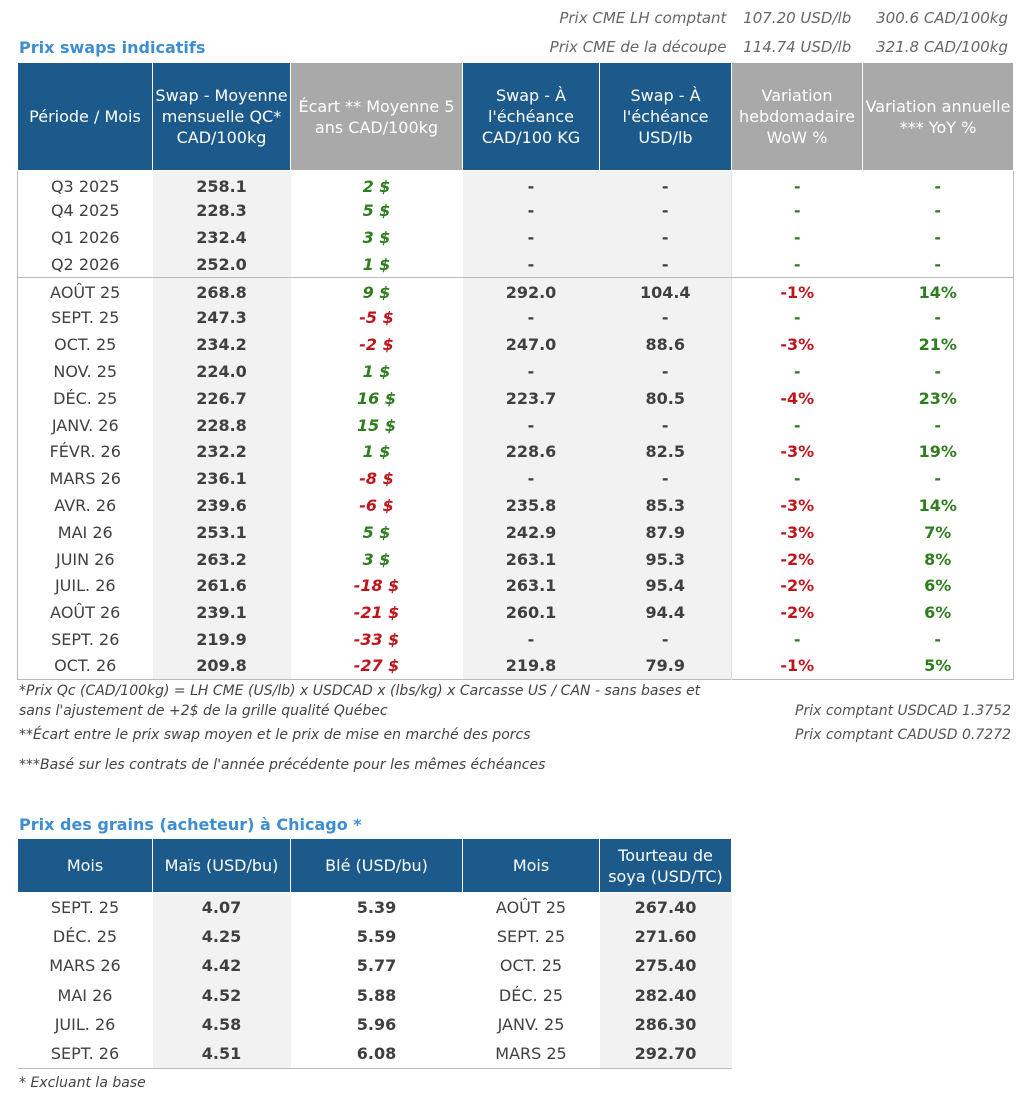  I want to click on grain-row: DÉC. 25 4.25 5.59 SEPT. 25 271.60, so click(375, 936).